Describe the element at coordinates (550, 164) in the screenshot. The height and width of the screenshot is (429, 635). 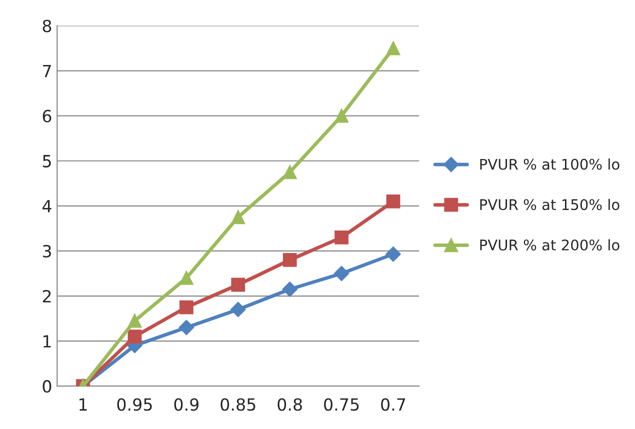
I see `legend-label: PVUR % at 100% lo` at that location.